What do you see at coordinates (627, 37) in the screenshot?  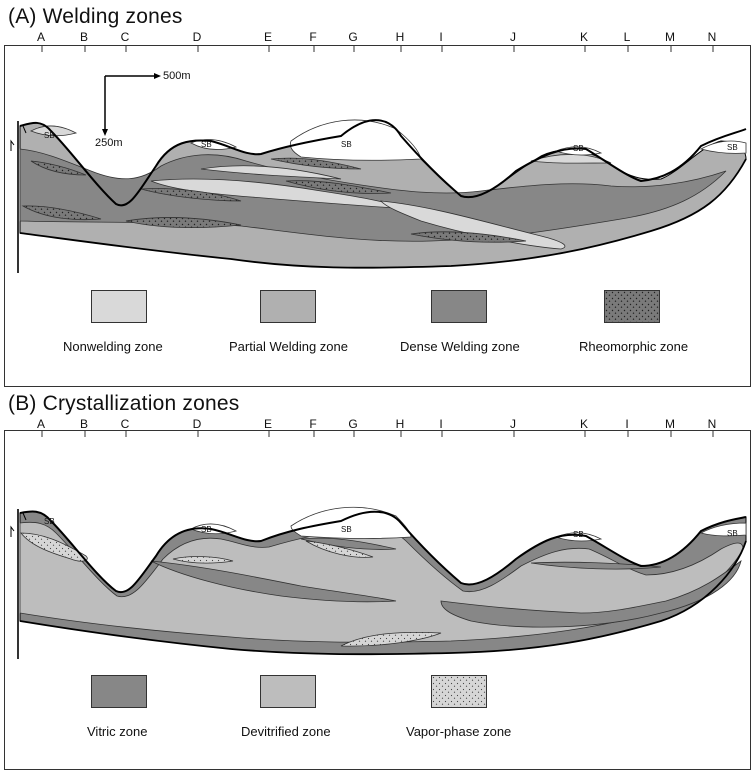 I see `tick-label: L` at bounding box center [627, 37].